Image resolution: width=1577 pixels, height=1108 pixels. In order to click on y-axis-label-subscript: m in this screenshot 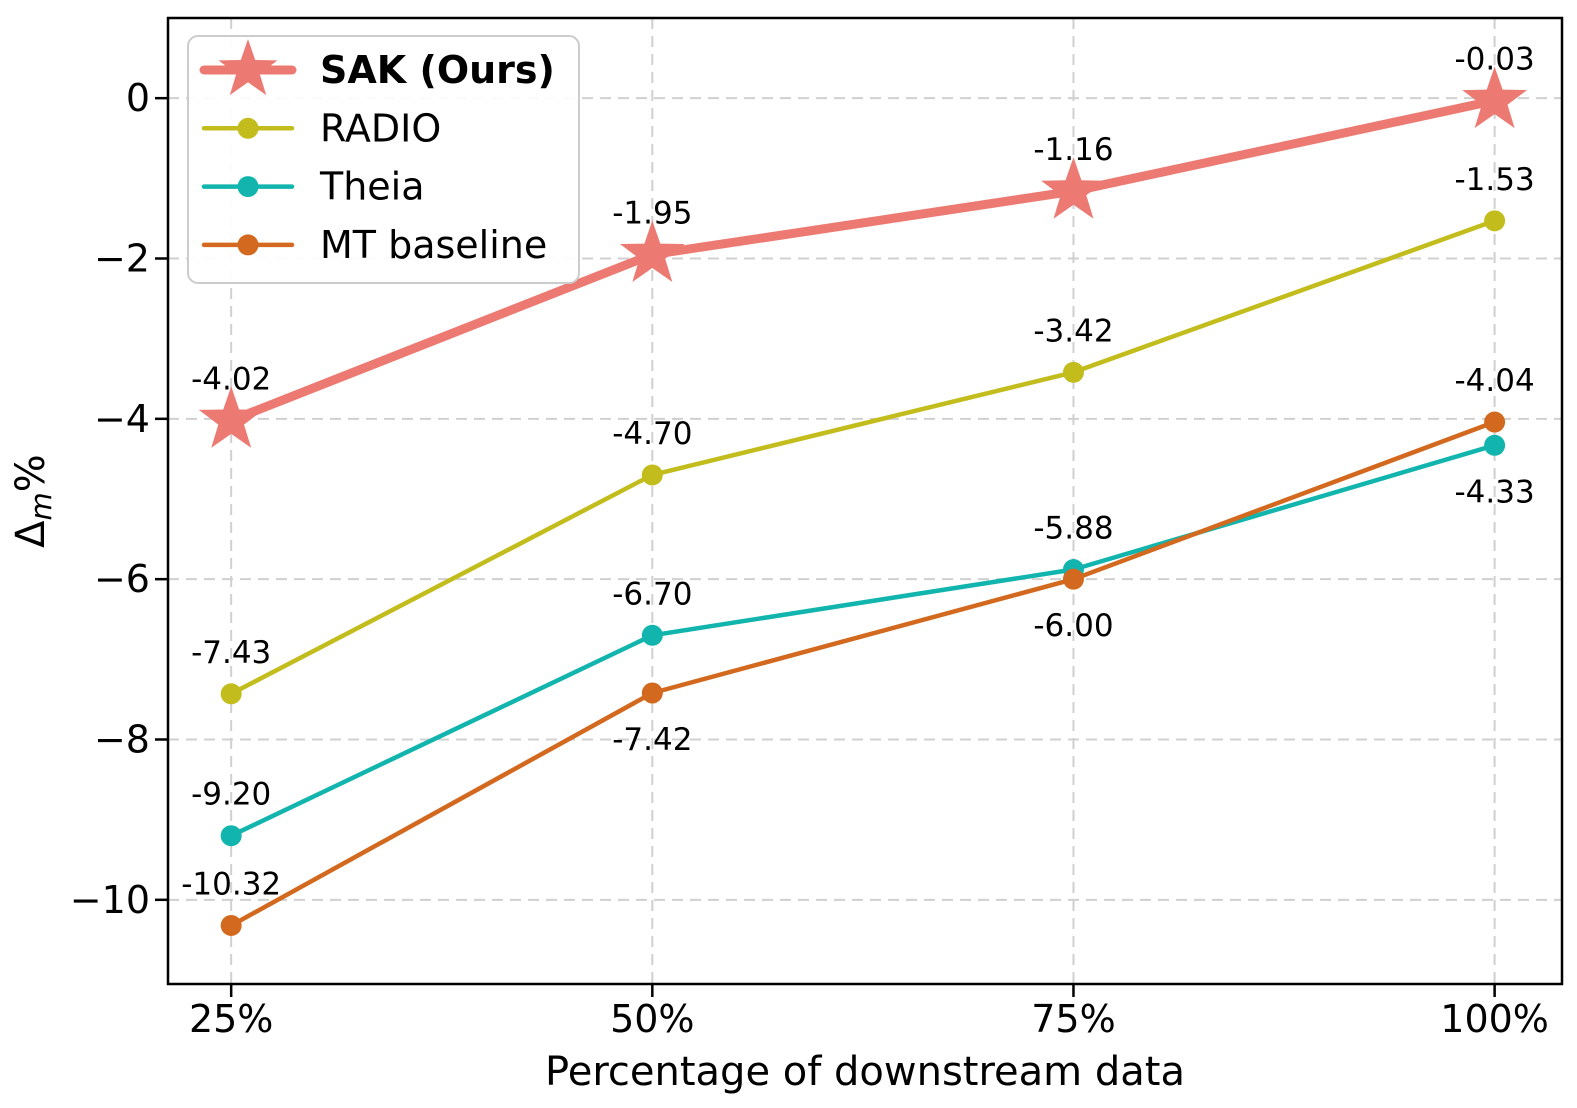, I will do `click(41, 506)`.